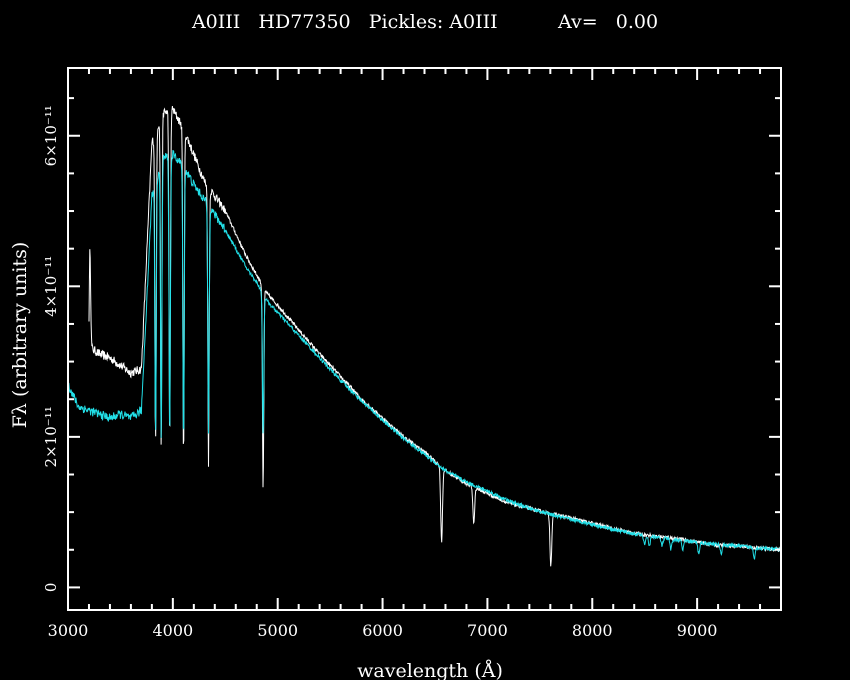  I want to click on x-tick-label: 9000, so click(697, 630).